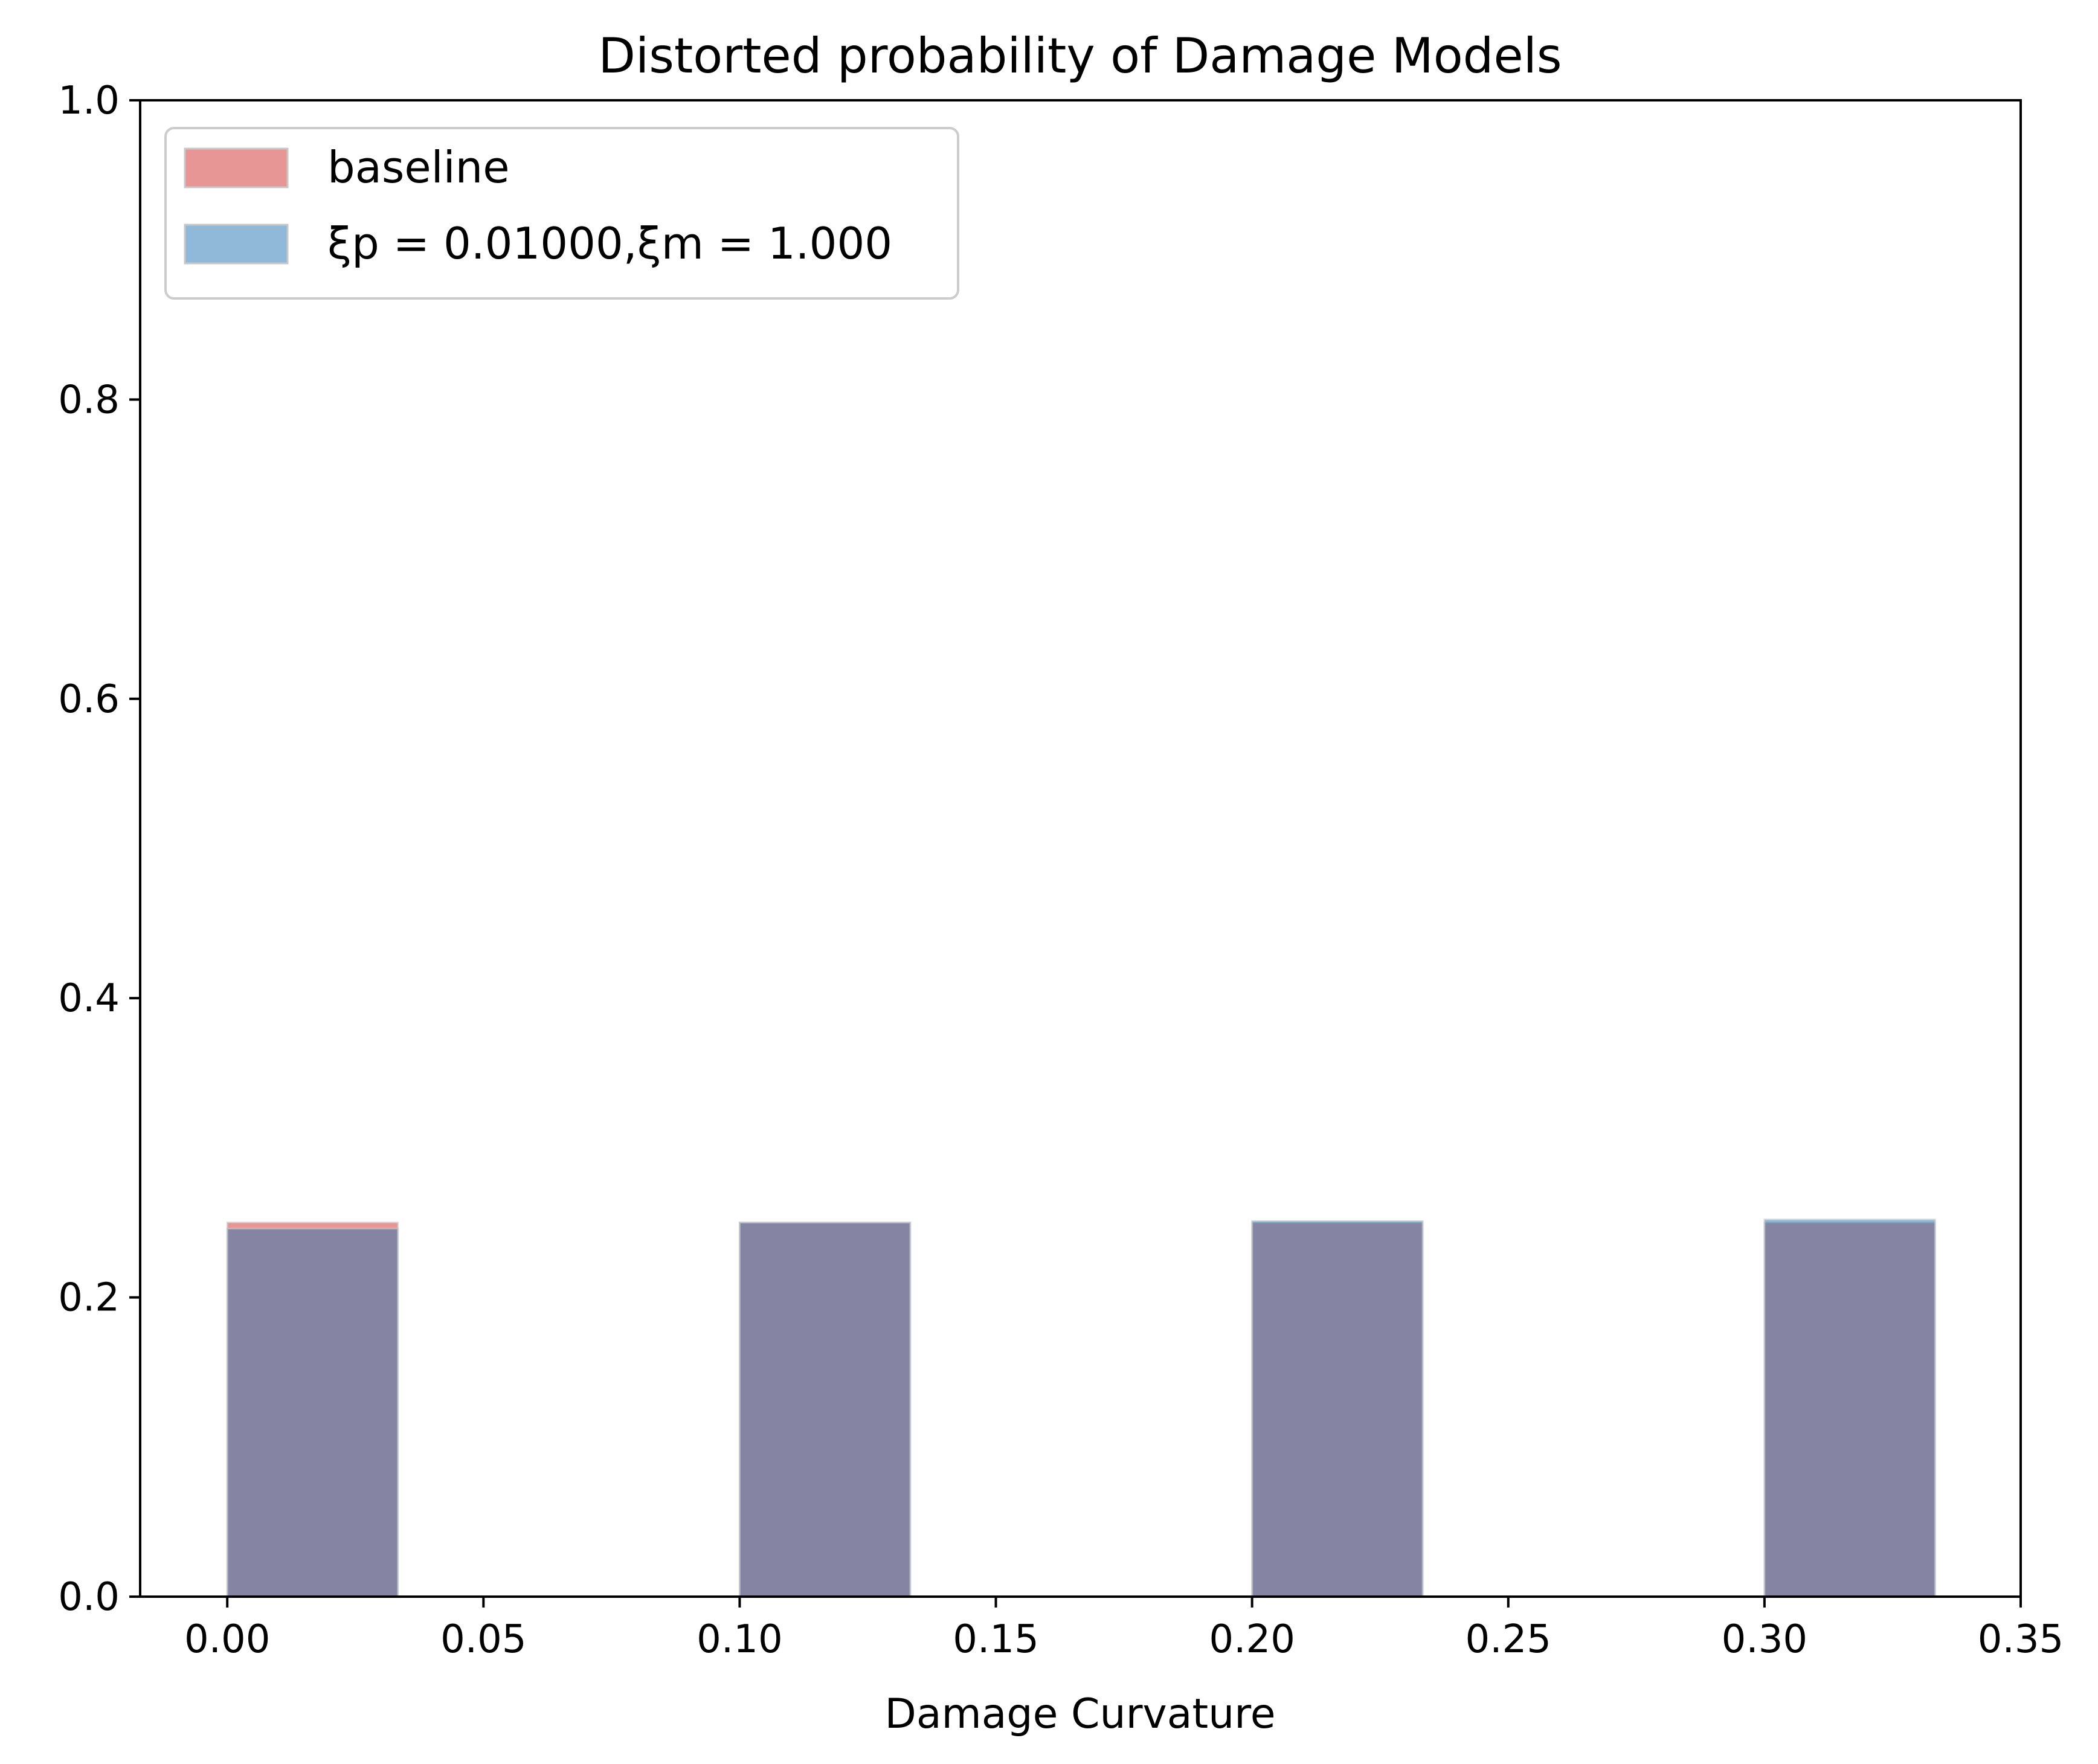 Image resolution: width=2098 pixels, height=1764 pixels. Describe the element at coordinates (89, 1298) in the screenshot. I see `y-tick-label: 0.2` at that location.